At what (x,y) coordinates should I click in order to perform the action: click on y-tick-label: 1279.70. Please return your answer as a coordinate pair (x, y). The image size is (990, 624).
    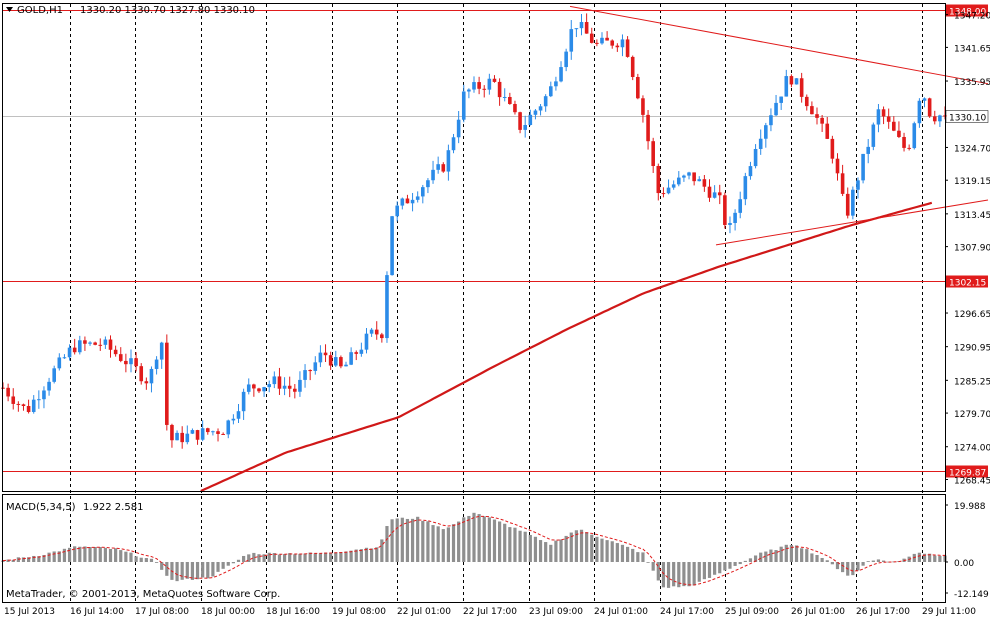
    Looking at the image, I should click on (972, 415).